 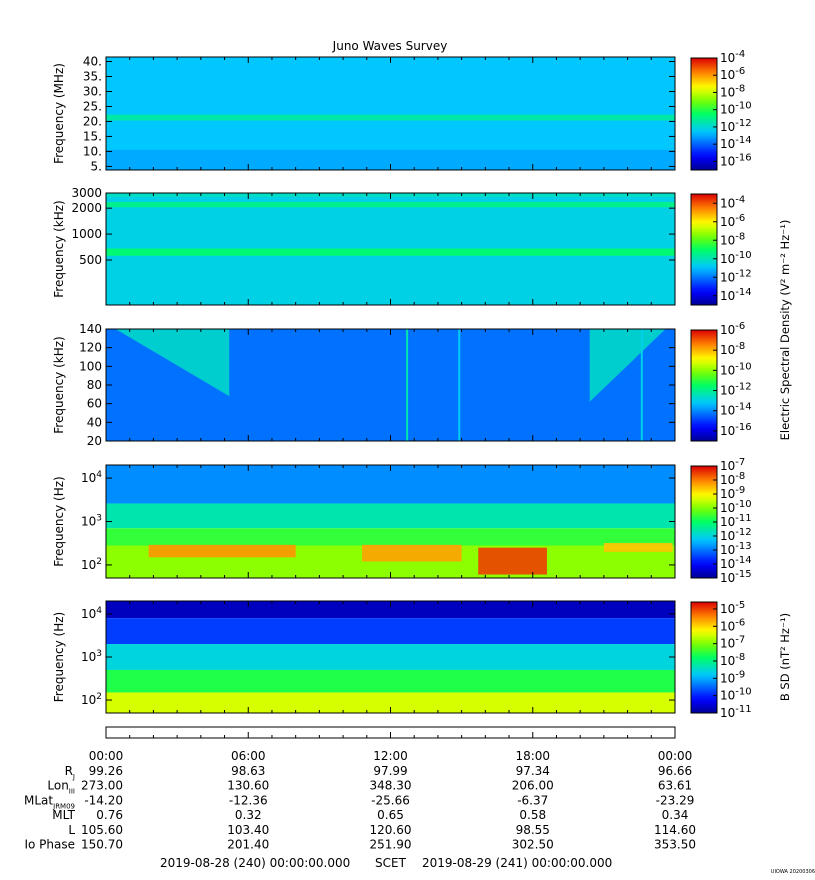 What do you see at coordinates (517, 863) in the screenshot?
I see `end-time: 2019-08-29 (241) 00:00:00.000` at bounding box center [517, 863].